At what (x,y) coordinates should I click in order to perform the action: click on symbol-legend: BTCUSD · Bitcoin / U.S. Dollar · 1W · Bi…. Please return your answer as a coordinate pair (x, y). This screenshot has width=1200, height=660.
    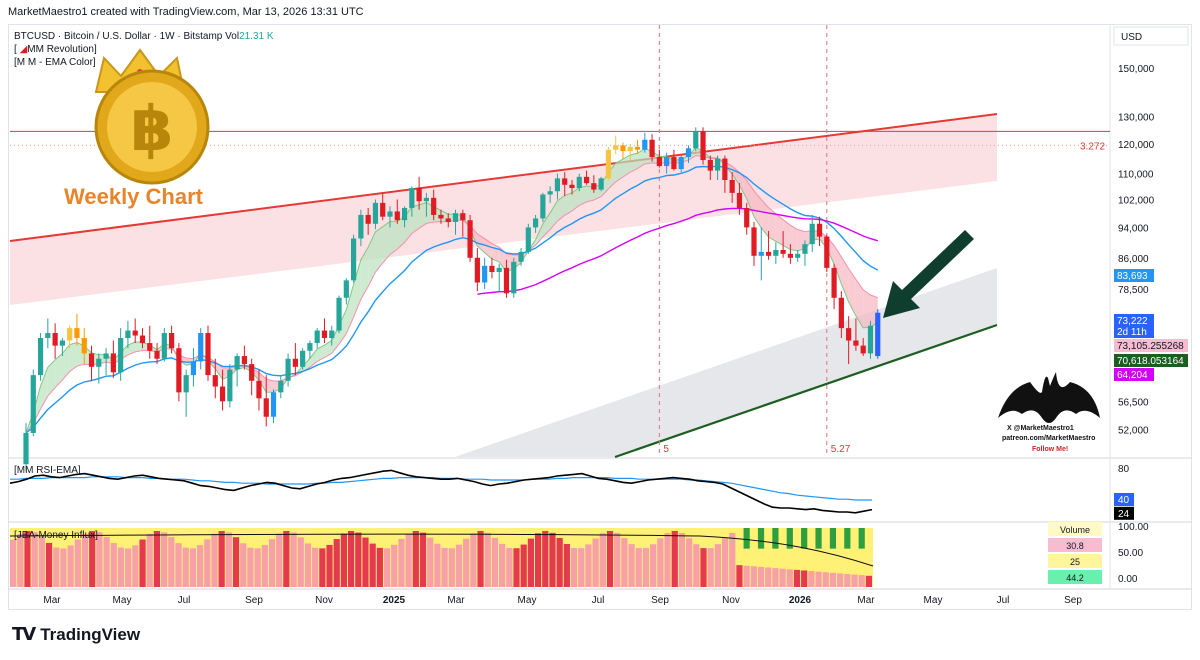
    Looking at the image, I should click on (144, 36).